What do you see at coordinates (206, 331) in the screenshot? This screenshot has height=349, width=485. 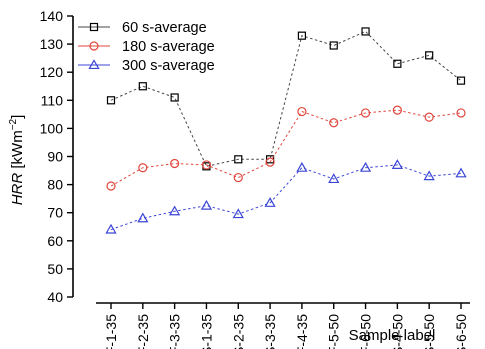 I see `x-tick-label: S-1-35` at bounding box center [206, 331].